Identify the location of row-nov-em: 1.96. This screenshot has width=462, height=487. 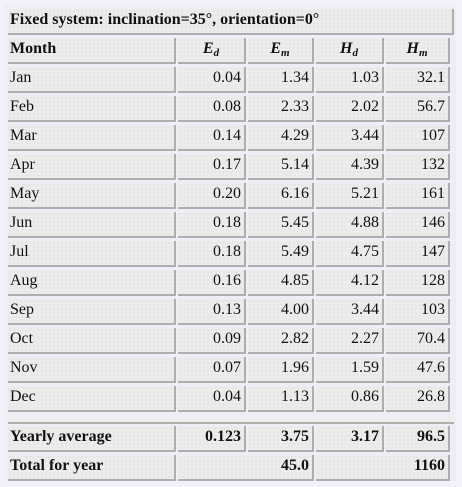
(281, 370).